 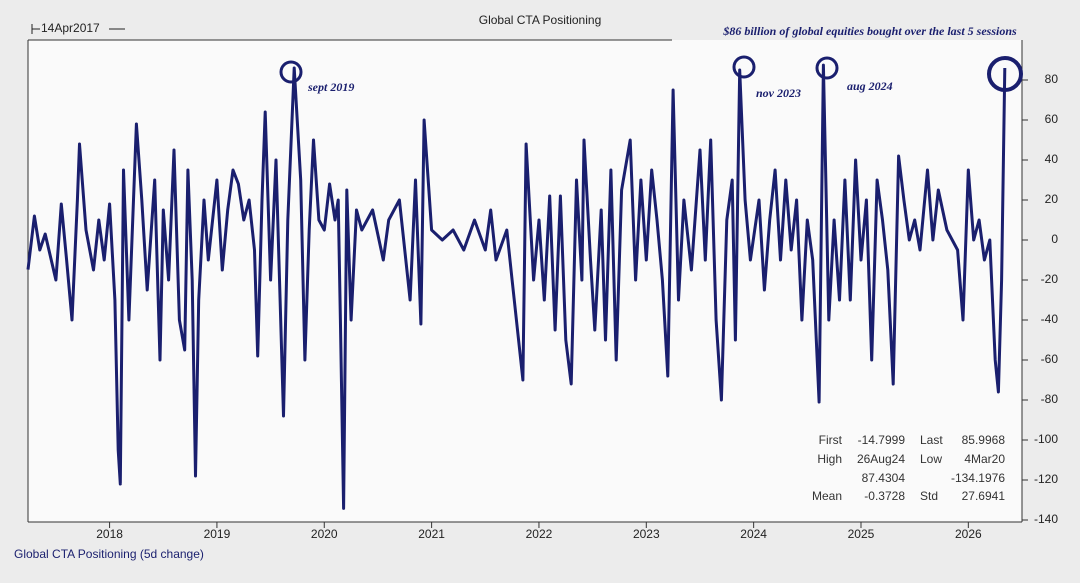 I want to click on annotation: aug 2024, so click(x=870, y=86).